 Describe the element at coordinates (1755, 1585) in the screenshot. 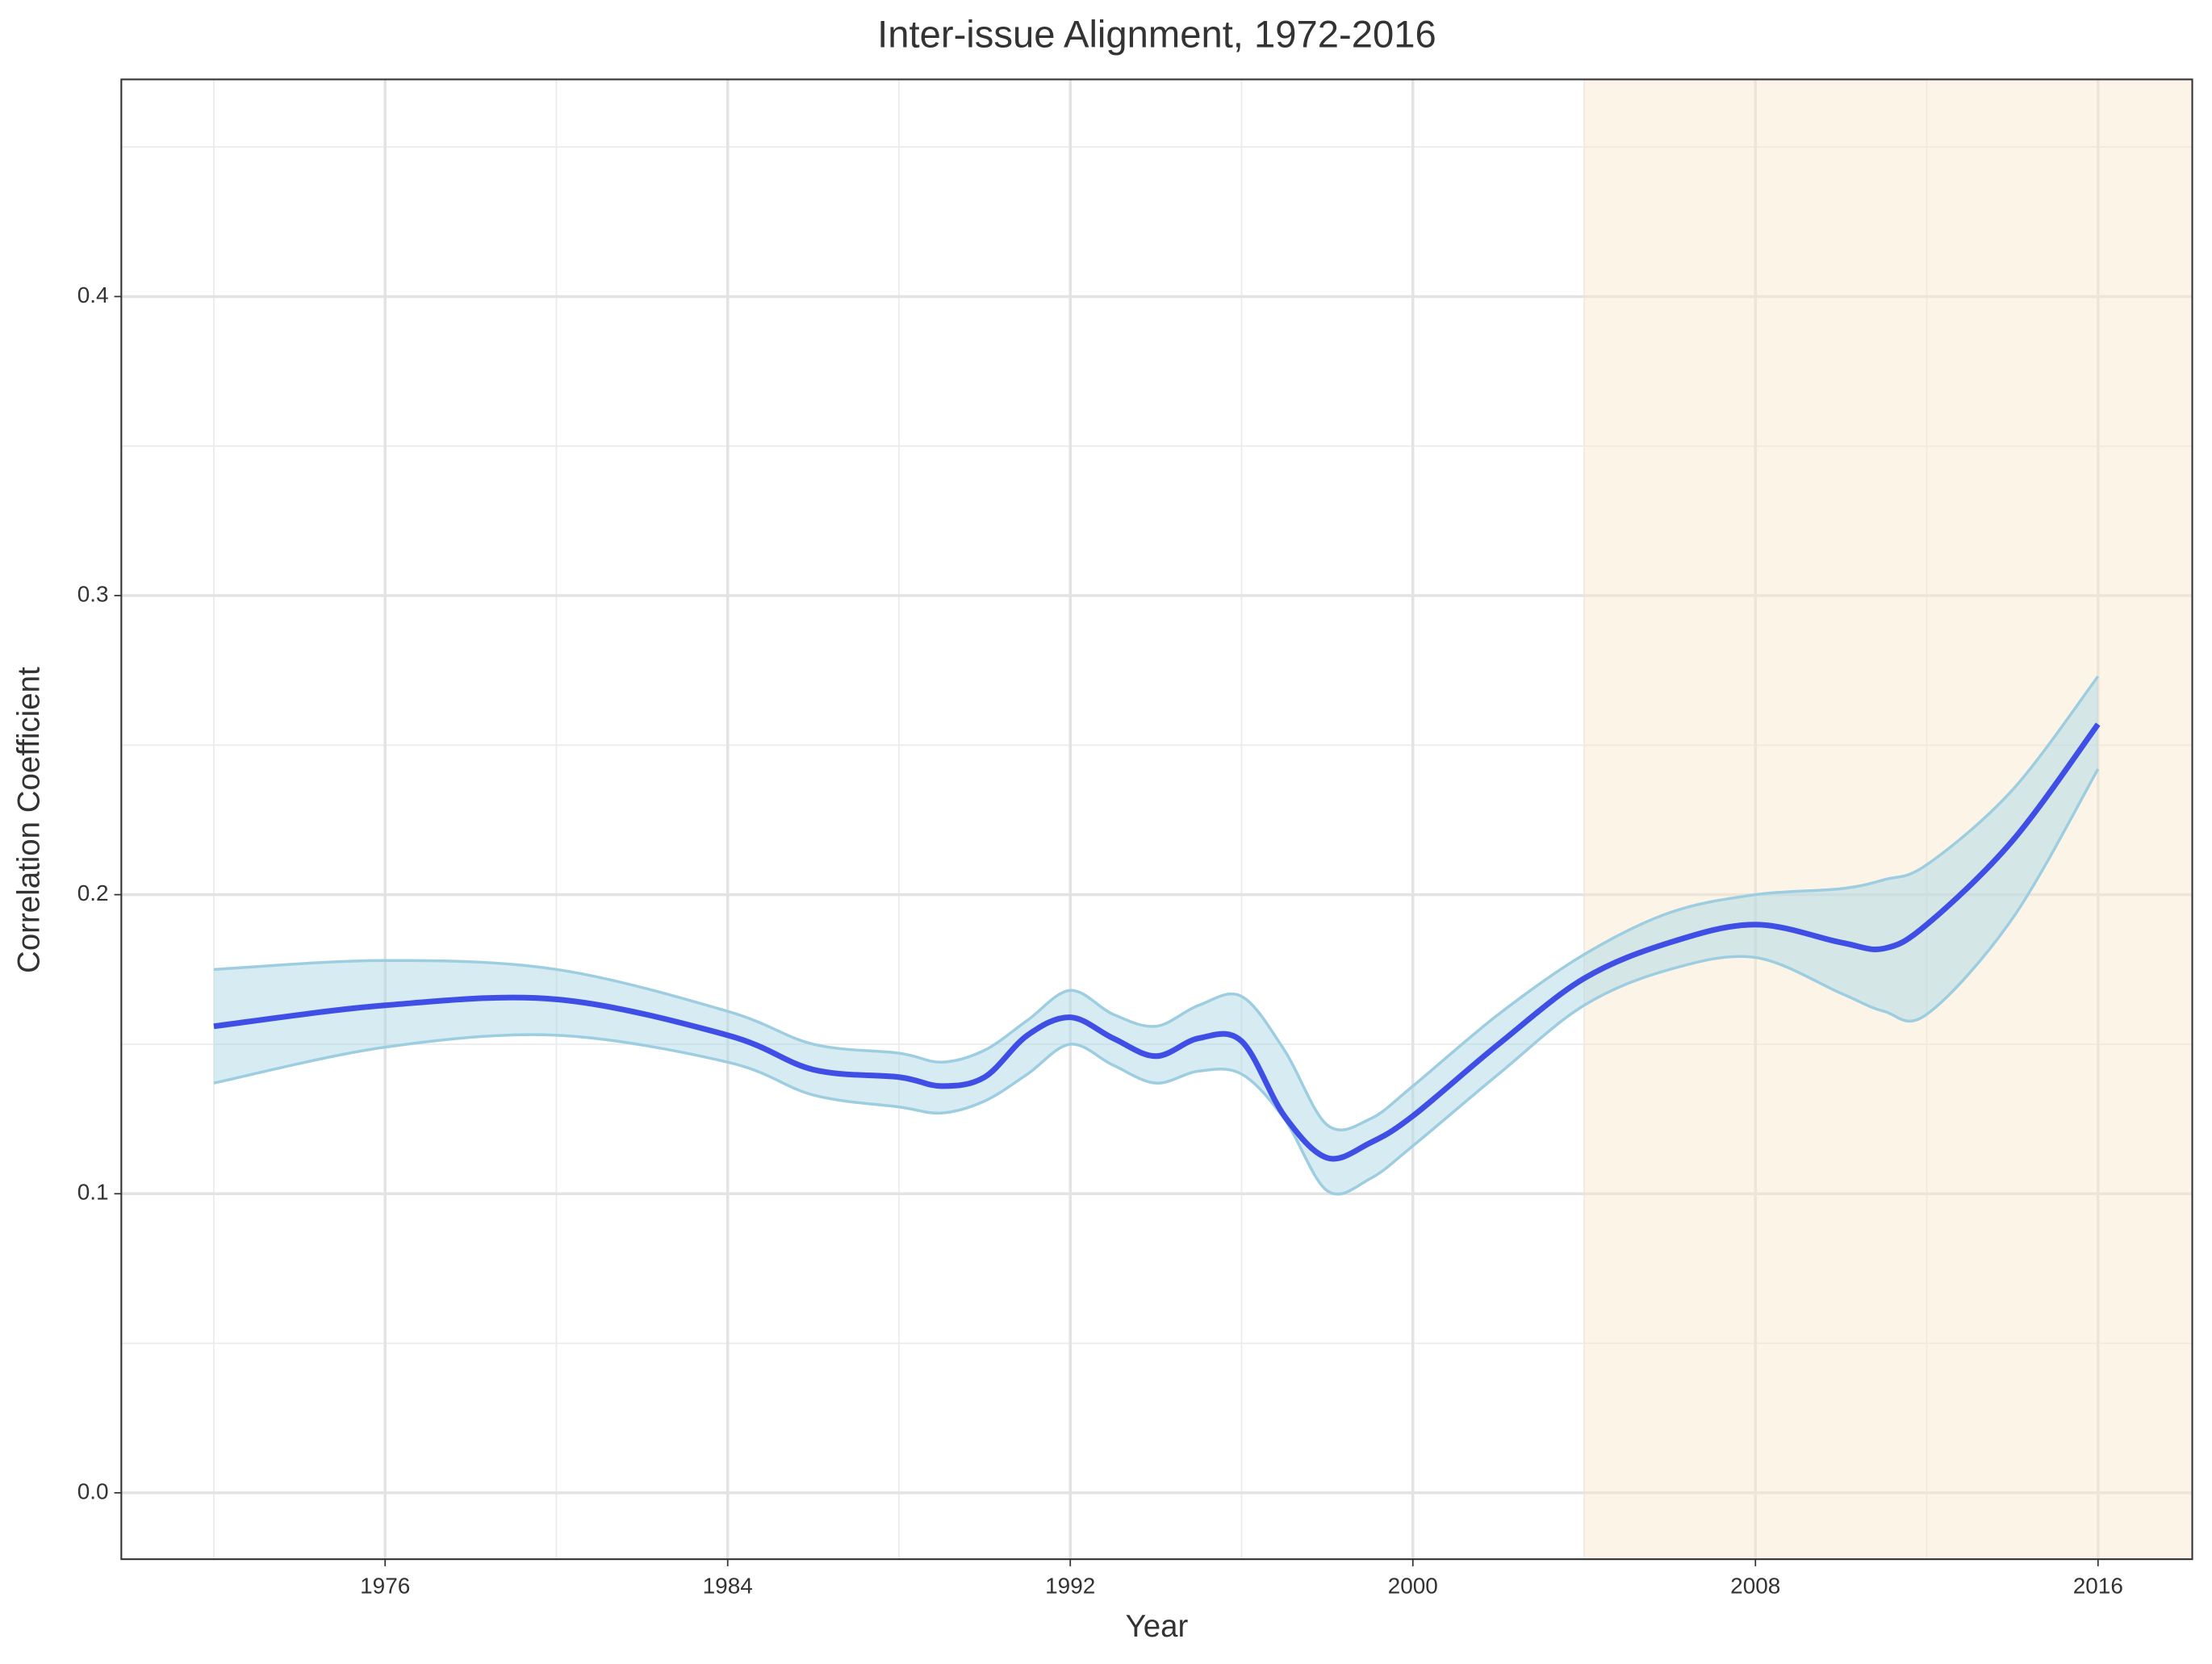

I see `x-tick-label: 2008` at that location.